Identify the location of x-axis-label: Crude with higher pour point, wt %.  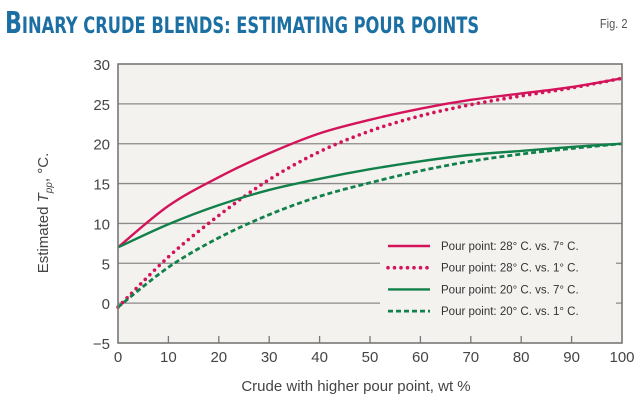
(355, 386).